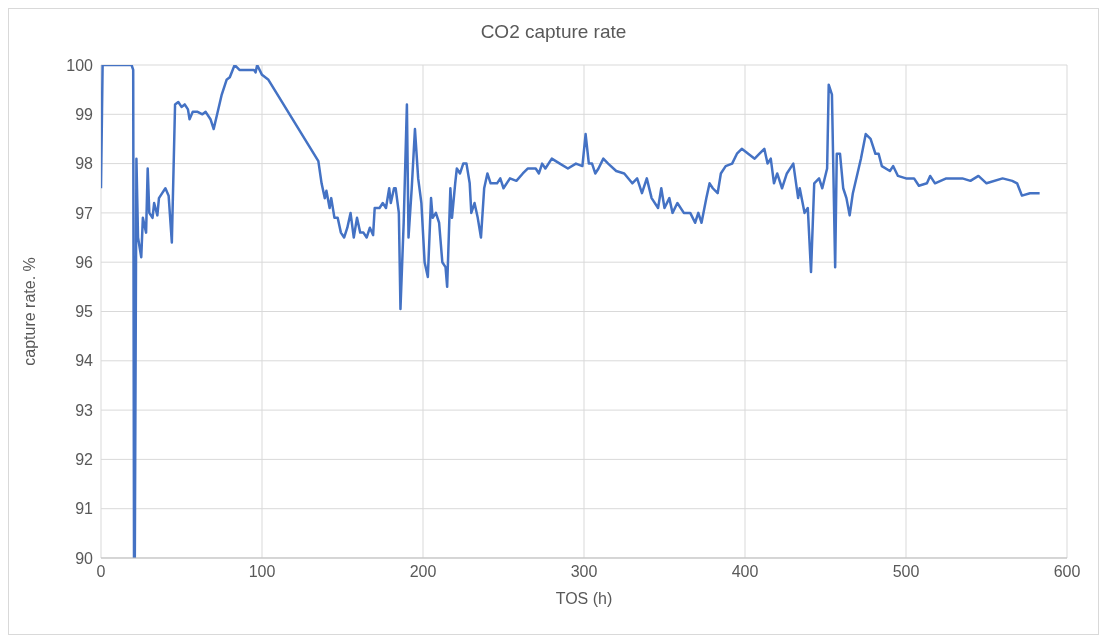  What do you see at coordinates (745, 572) in the screenshot?
I see `x-tick-label: 400` at bounding box center [745, 572].